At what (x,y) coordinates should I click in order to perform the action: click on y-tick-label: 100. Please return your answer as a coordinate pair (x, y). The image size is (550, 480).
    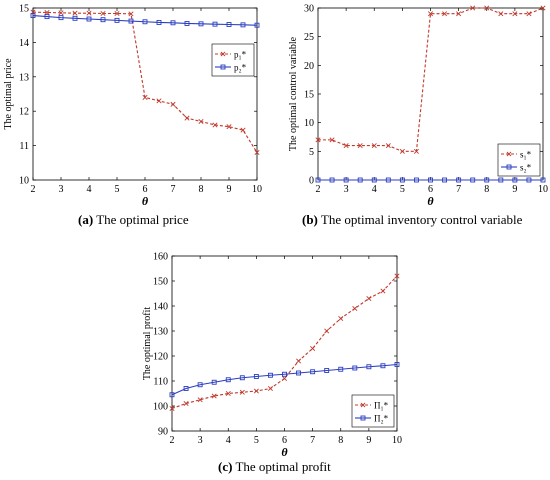
    Looking at the image, I should click on (160, 407).